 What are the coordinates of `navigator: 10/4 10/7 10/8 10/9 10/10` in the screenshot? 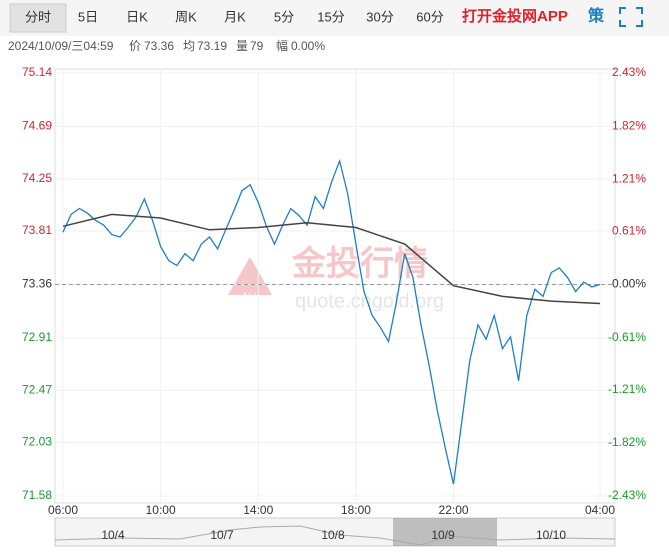 It's located at (335, 532).